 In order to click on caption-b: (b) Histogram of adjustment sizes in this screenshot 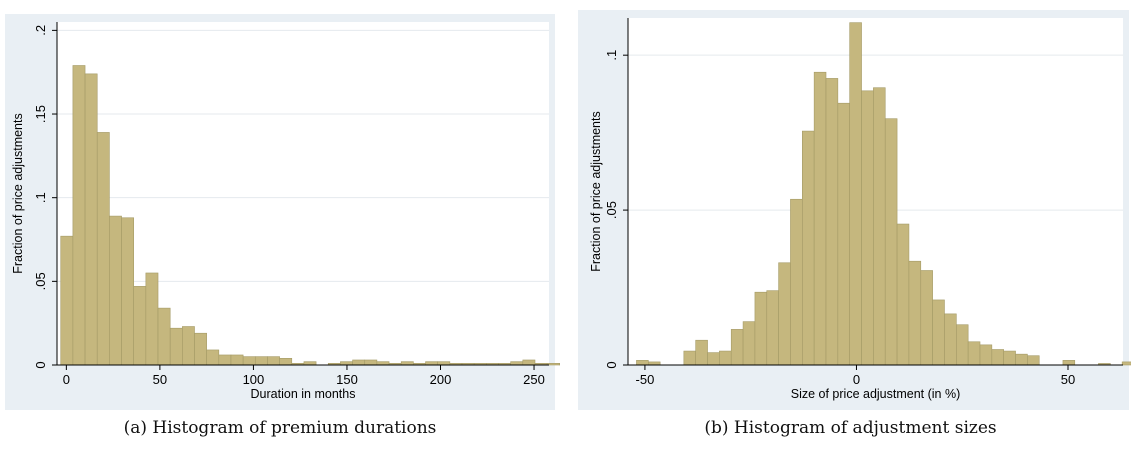, I will do `click(850, 428)`.